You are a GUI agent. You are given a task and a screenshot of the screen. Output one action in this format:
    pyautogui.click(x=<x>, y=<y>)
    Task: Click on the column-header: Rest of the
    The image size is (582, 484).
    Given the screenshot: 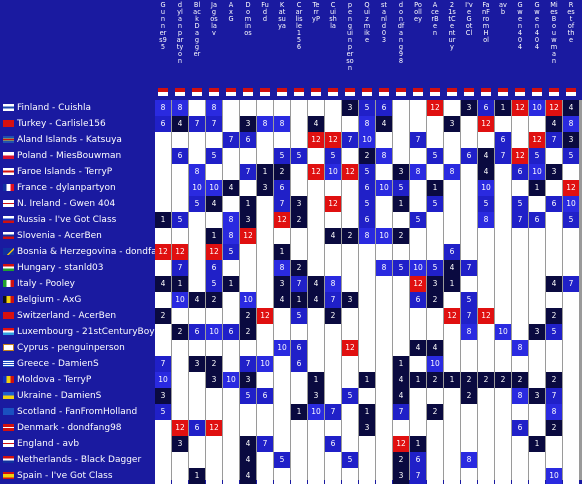 What is the action you would take?
    pyautogui.click(x=571, y=43)
    